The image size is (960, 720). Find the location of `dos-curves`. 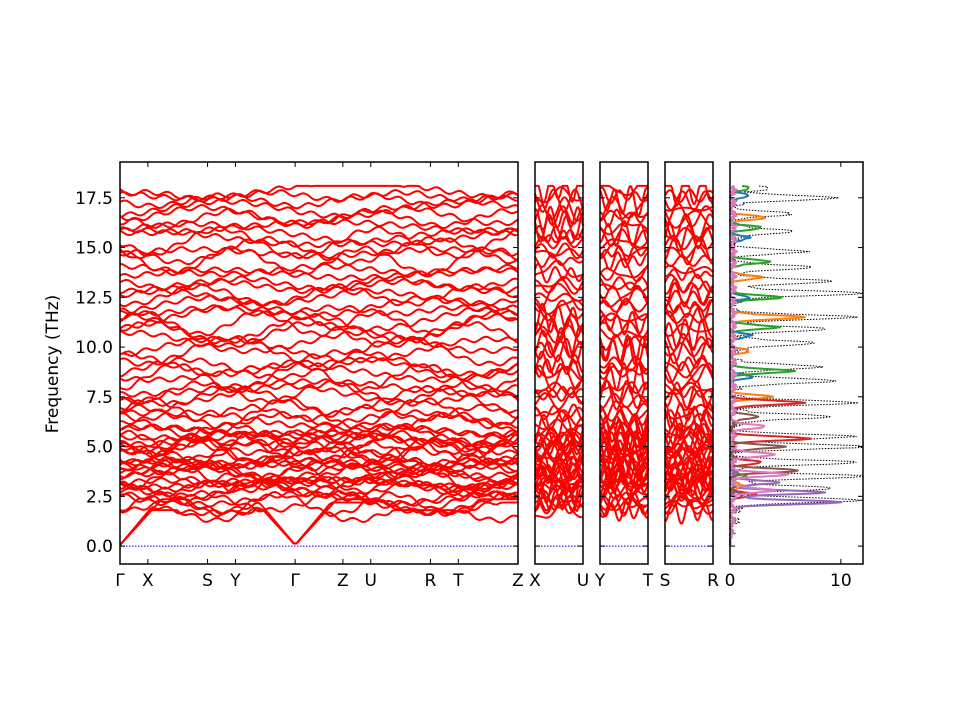

dos-curves is located at coordinates (796, 365).